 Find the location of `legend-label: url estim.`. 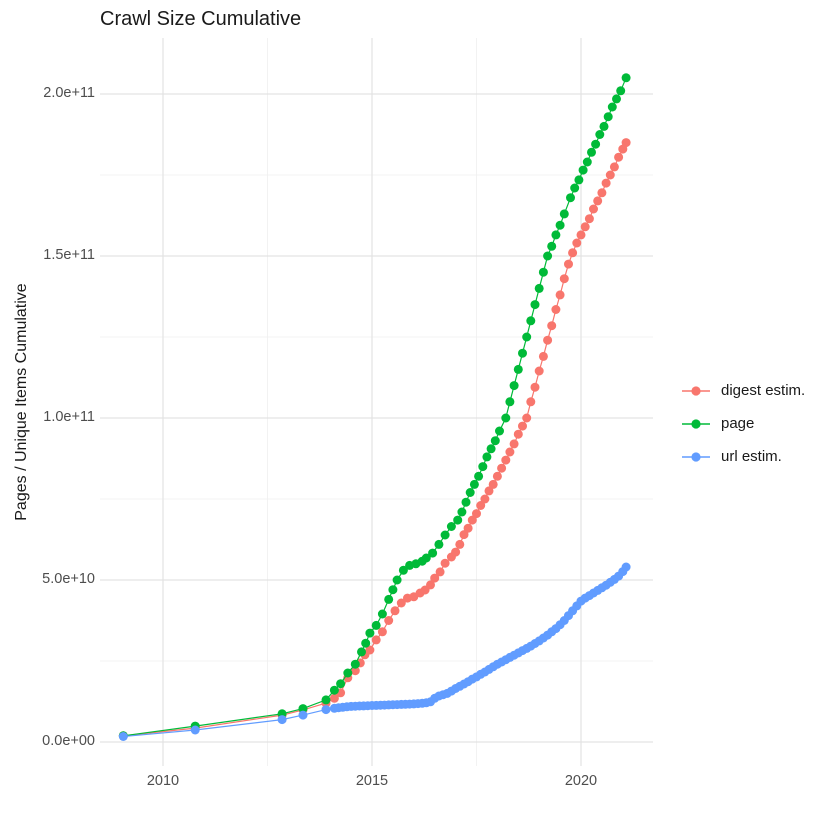

legend-label: url estim. is located at coordinates (751, 456).